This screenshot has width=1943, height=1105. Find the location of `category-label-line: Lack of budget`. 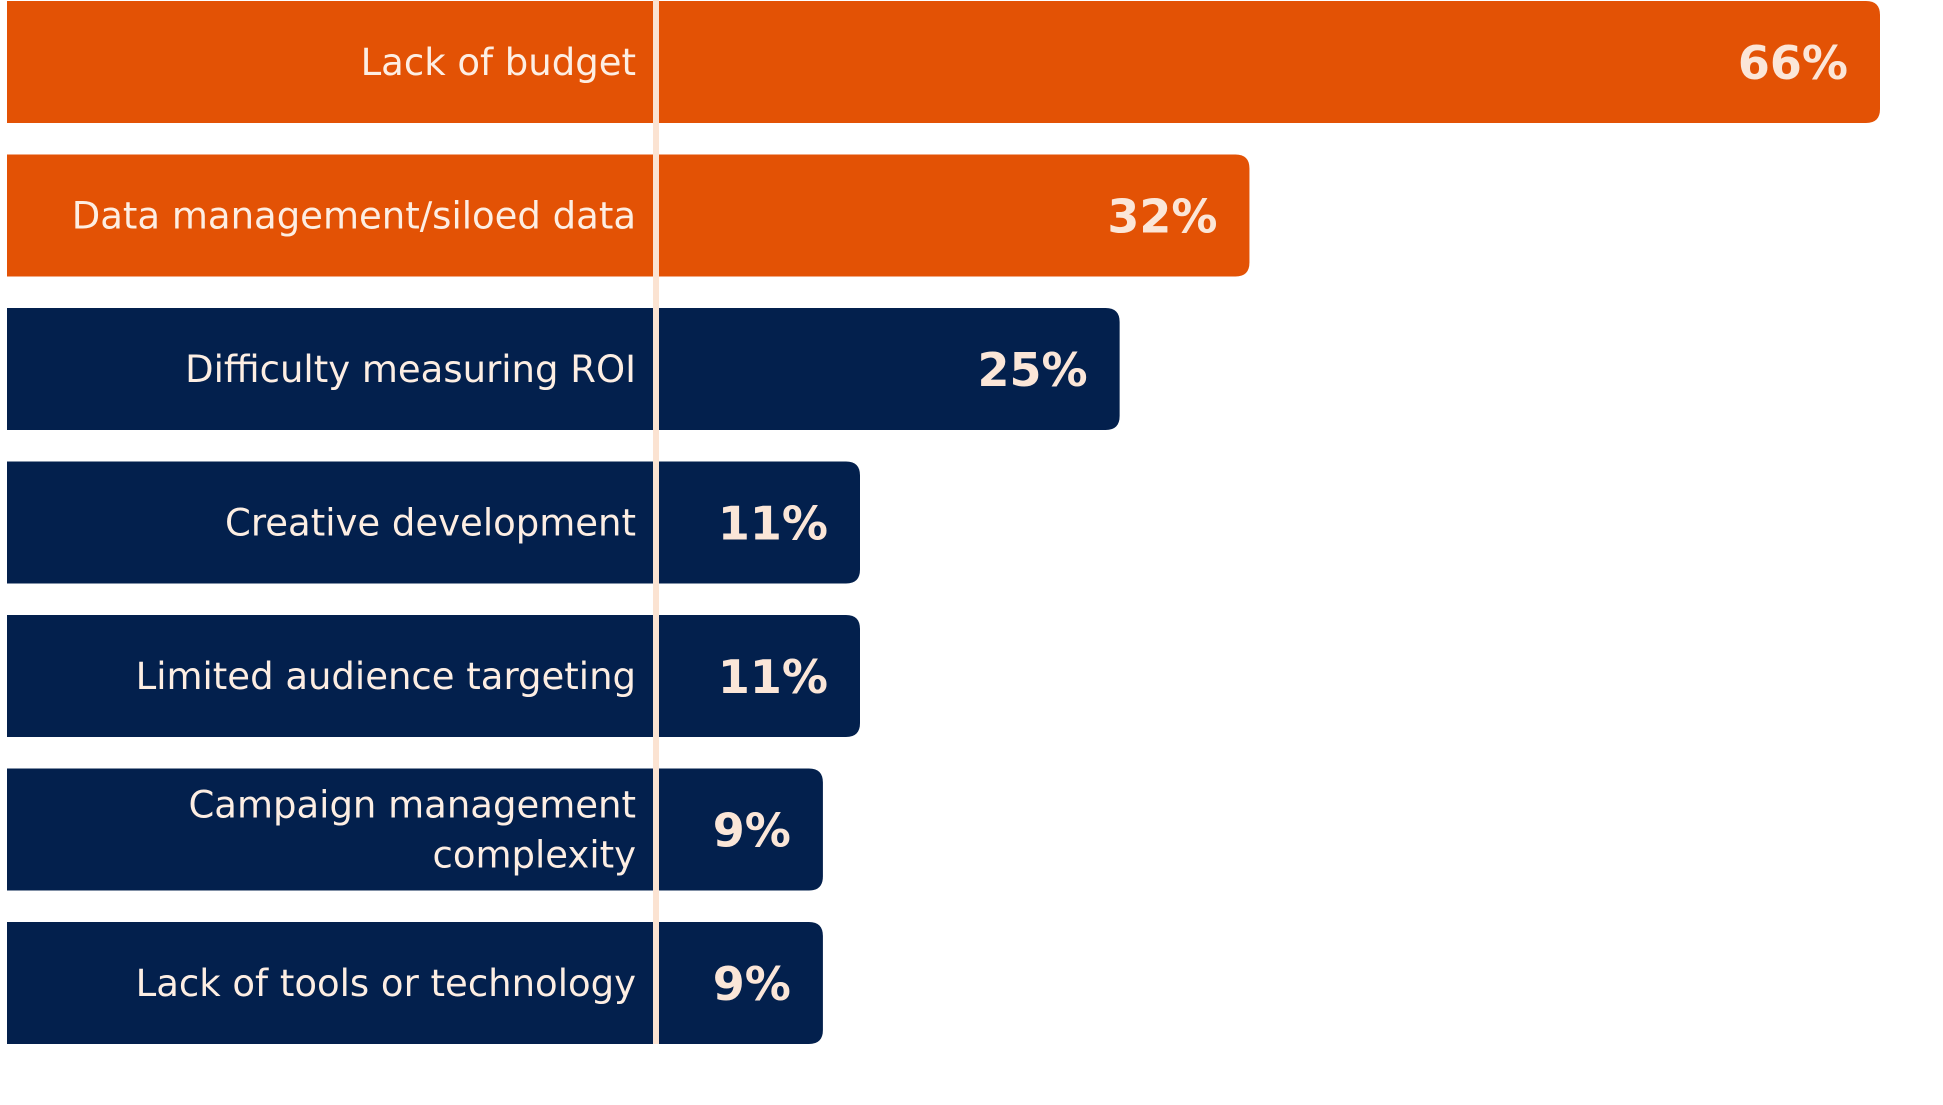

category-label-line: Lack of budget is located at coordinates (498, 62).